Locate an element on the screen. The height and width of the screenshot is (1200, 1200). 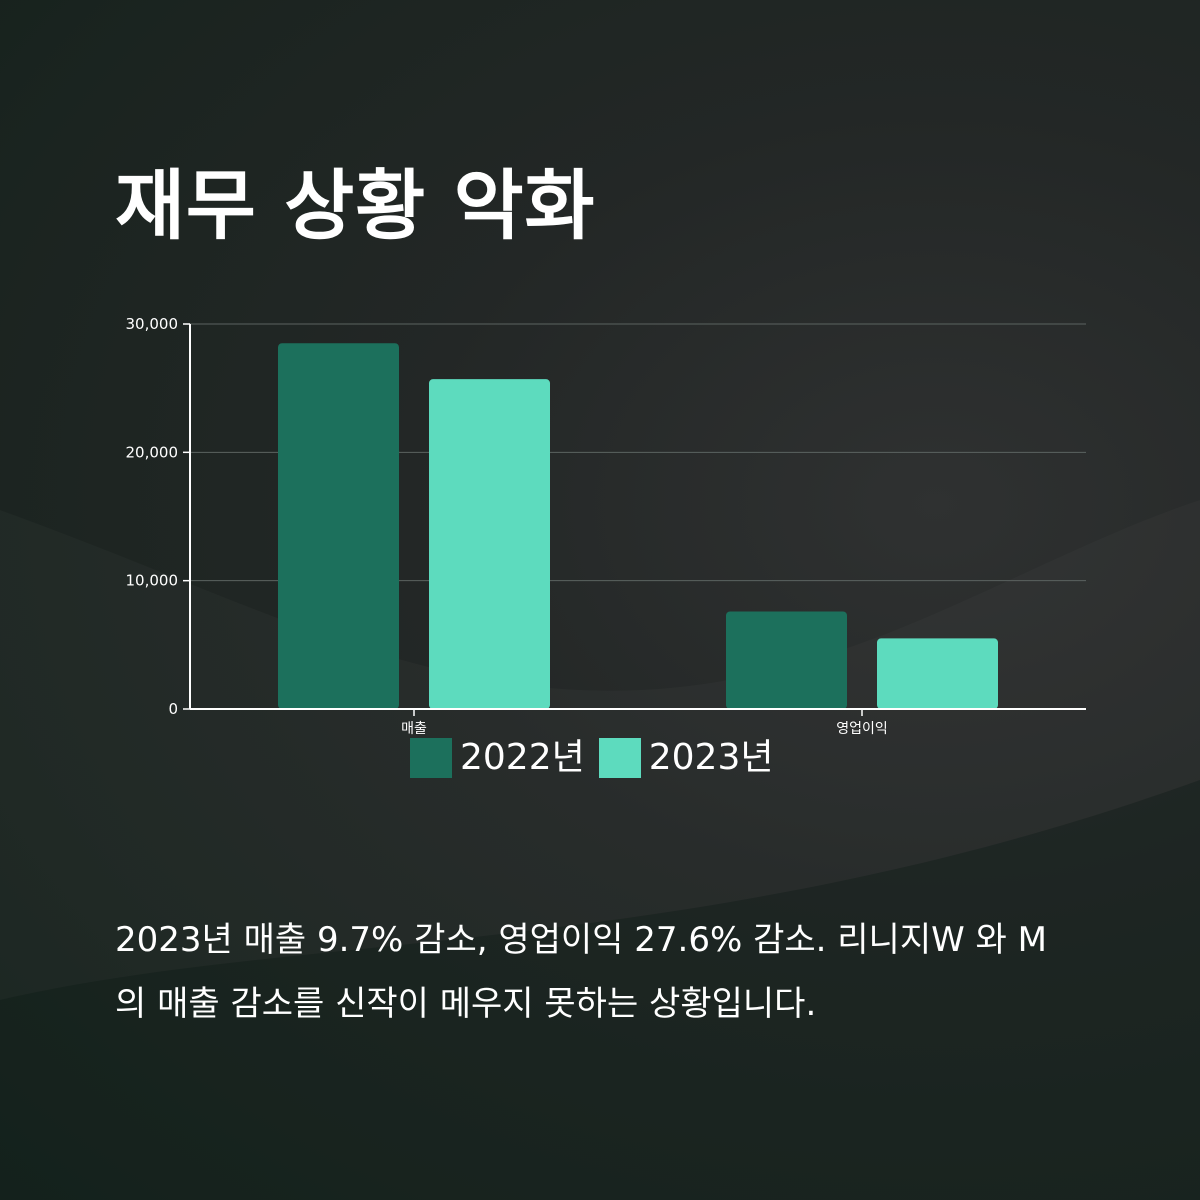
legend-swatch-2023 is located at coordinates (619, 758).